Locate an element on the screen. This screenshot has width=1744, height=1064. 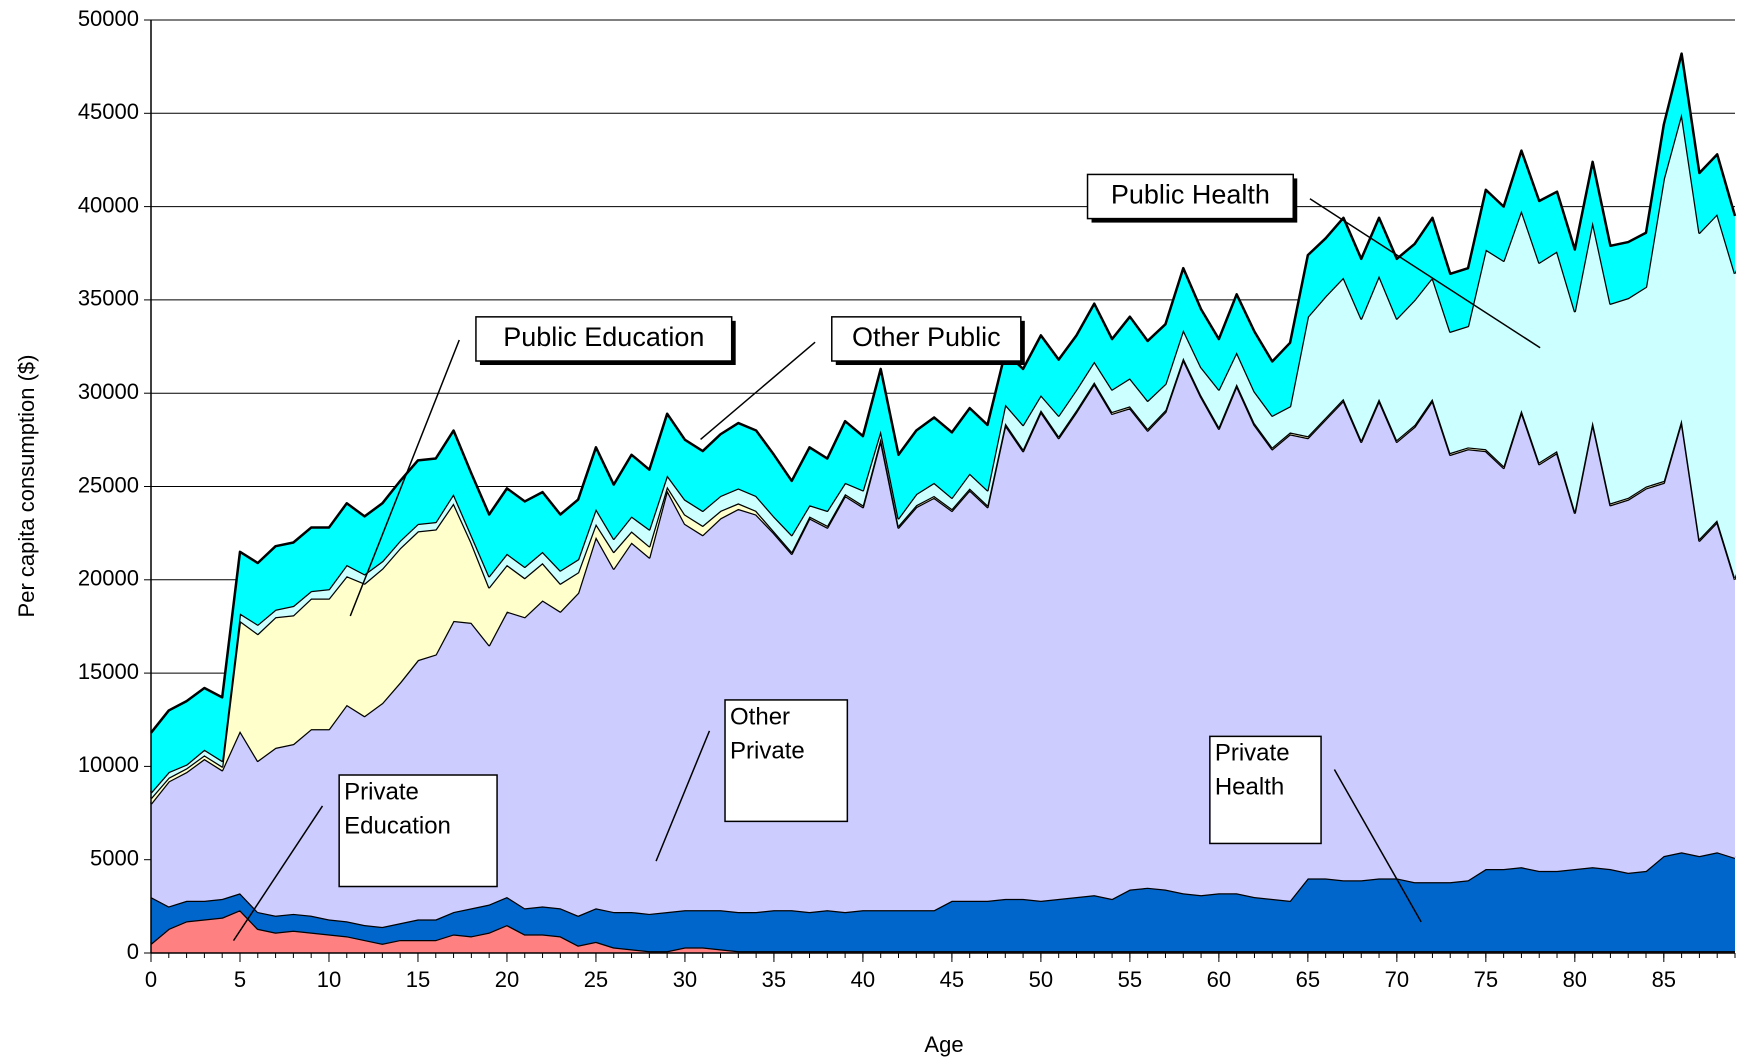
y-tick-label: 25000 is located at coordinates (108, 484).